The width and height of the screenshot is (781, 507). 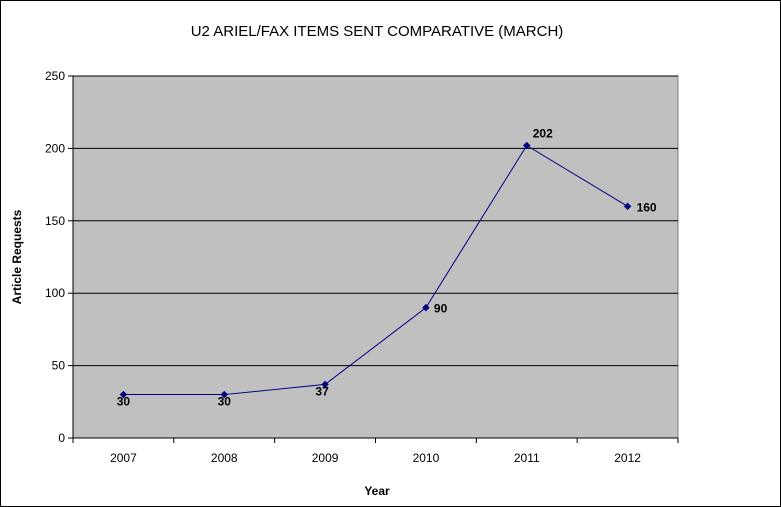 I want to click on data-label: 37, so click(x=322, y=391).